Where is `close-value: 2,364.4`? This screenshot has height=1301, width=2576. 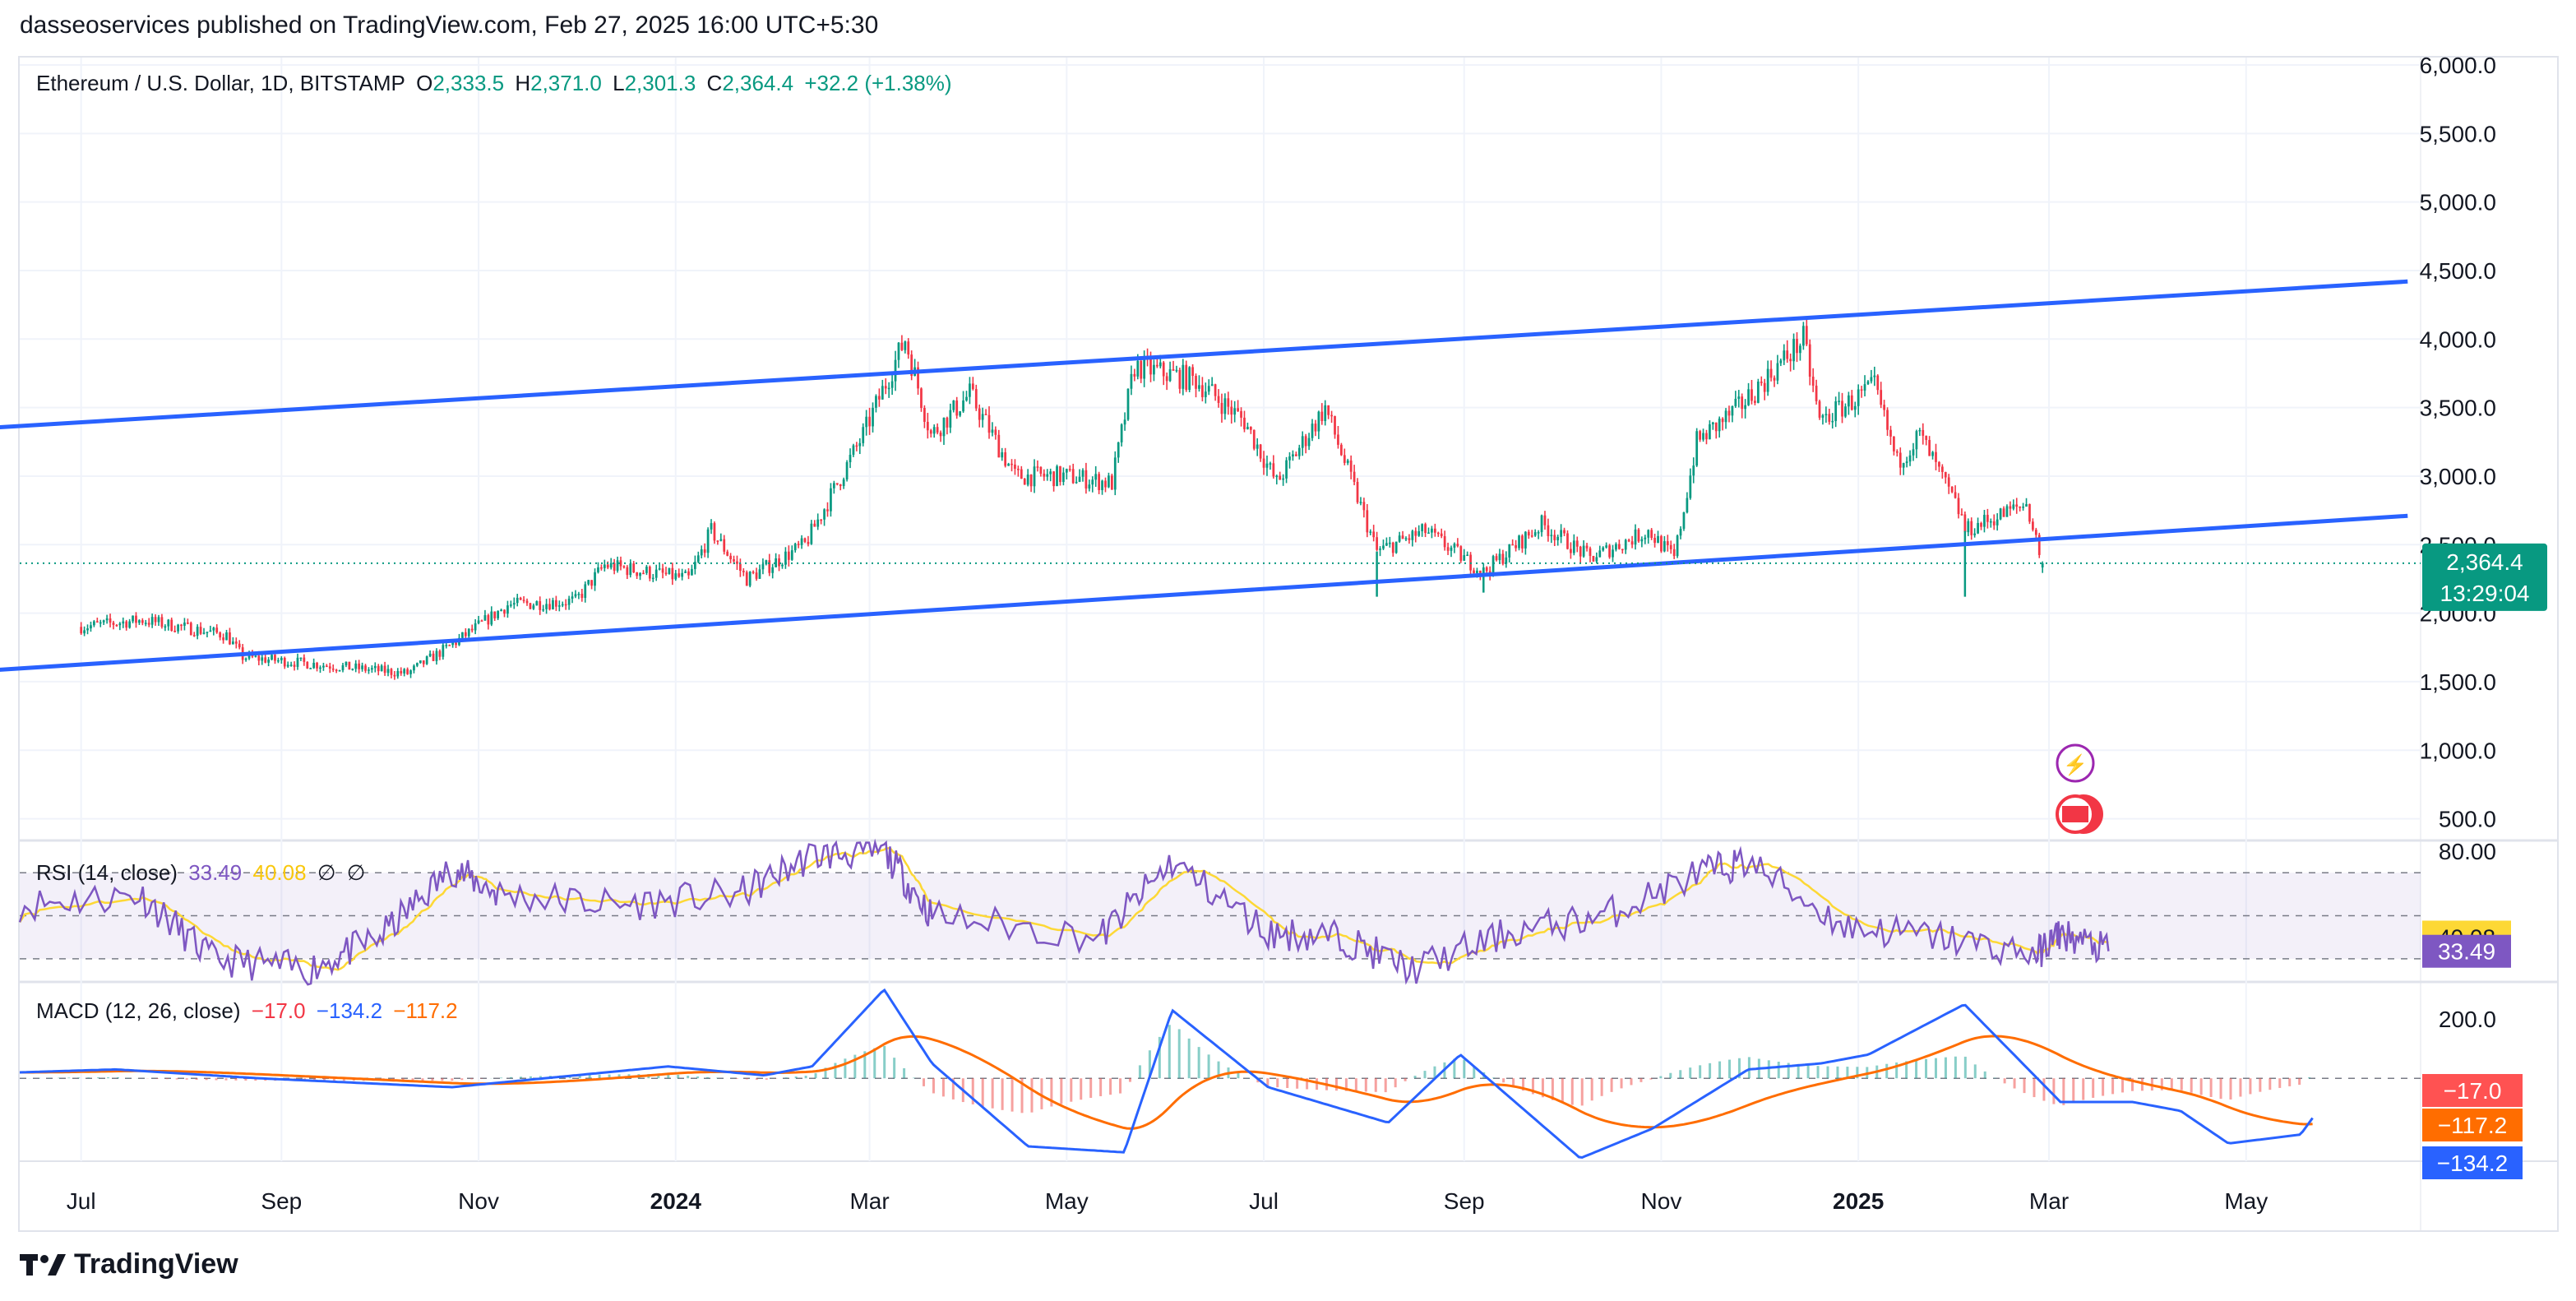
close-value: 2,364.4 is located at coordinates (758, 83).